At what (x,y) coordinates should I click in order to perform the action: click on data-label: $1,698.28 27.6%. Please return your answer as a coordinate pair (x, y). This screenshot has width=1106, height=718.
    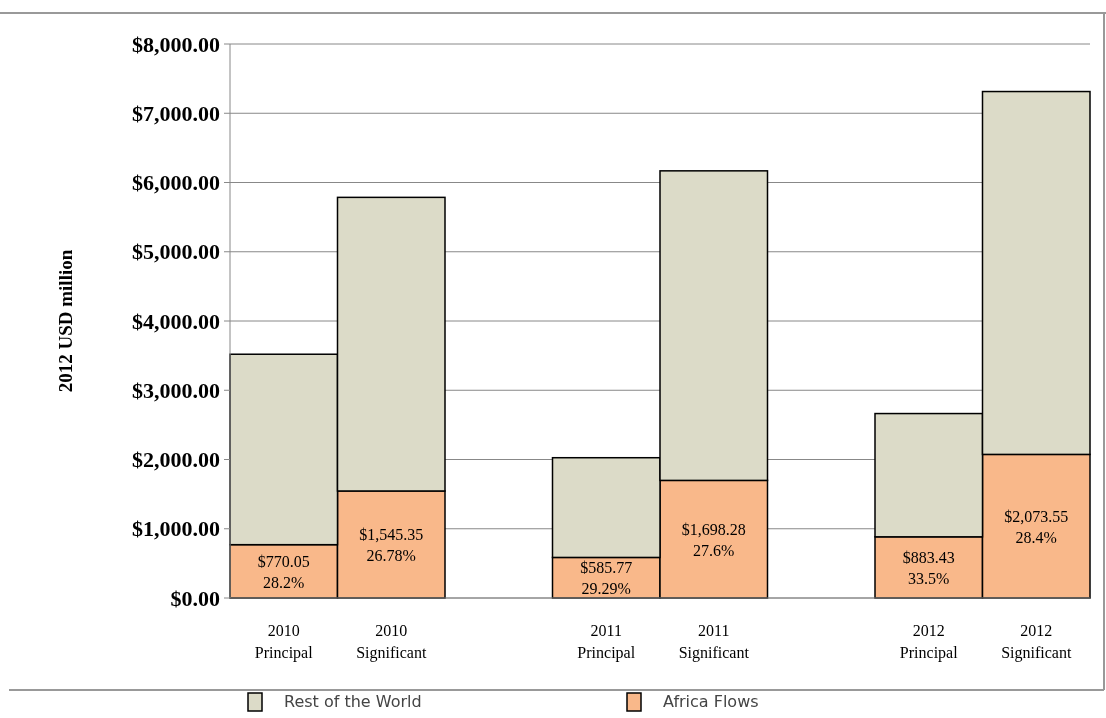
    Looking at the image, I should click on (713, 539).